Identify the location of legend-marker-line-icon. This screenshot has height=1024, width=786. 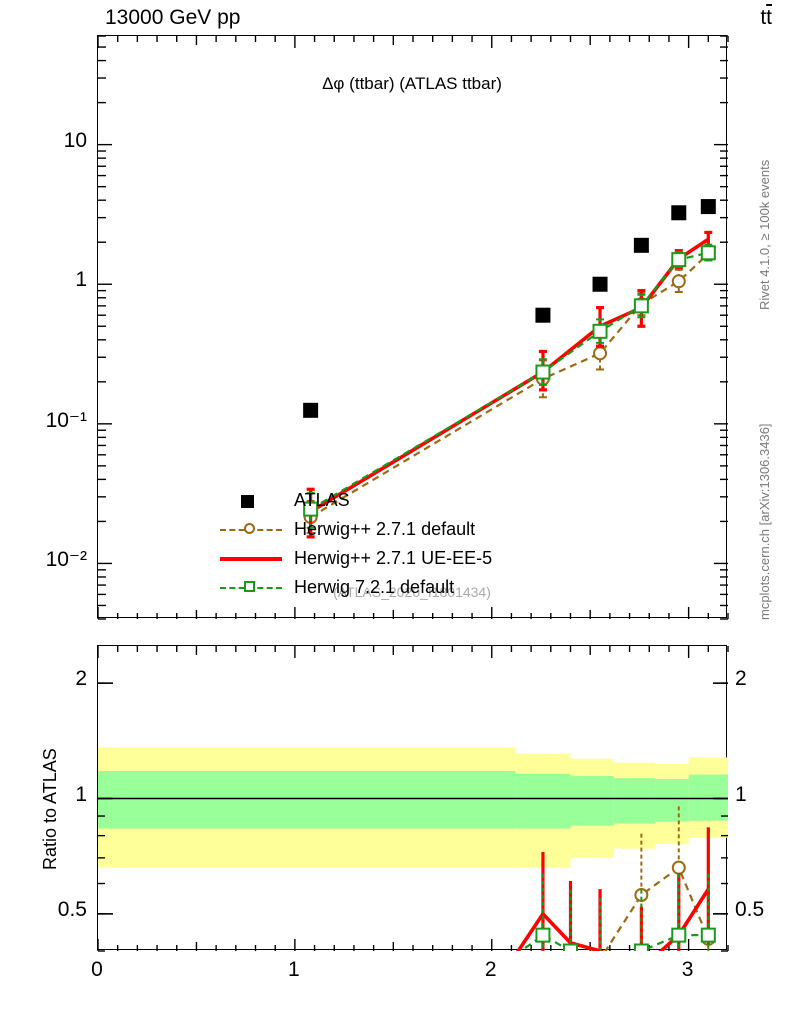
(251, 559).